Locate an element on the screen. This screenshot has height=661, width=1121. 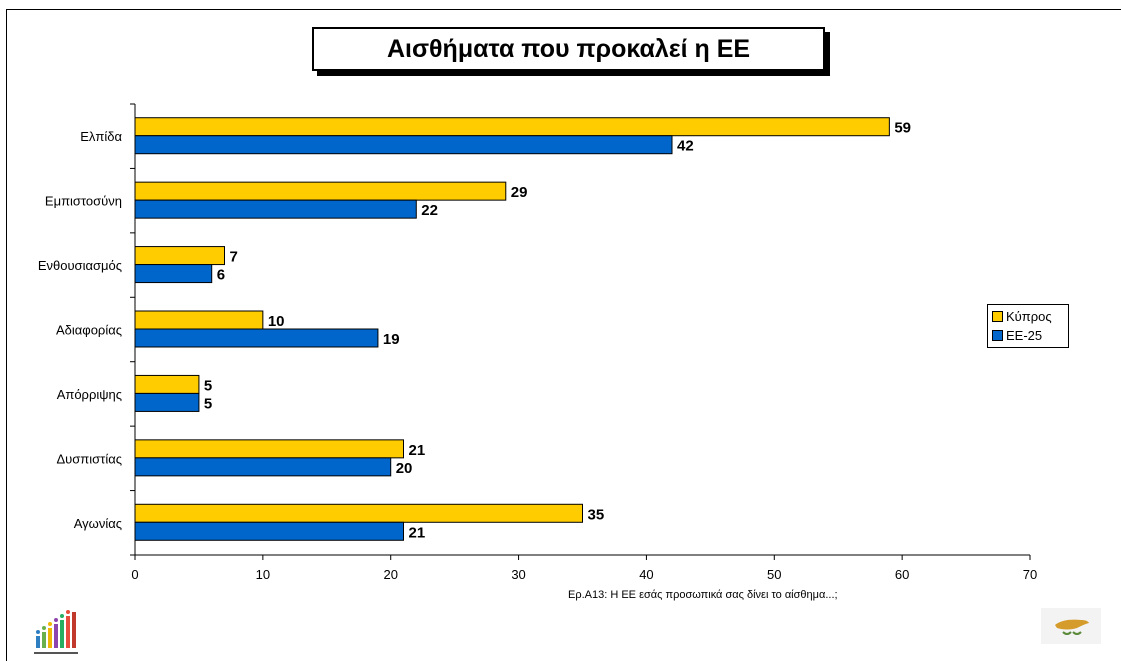
legend-label-cyprus: Κύπρος is located at coordinates (1029, 316).